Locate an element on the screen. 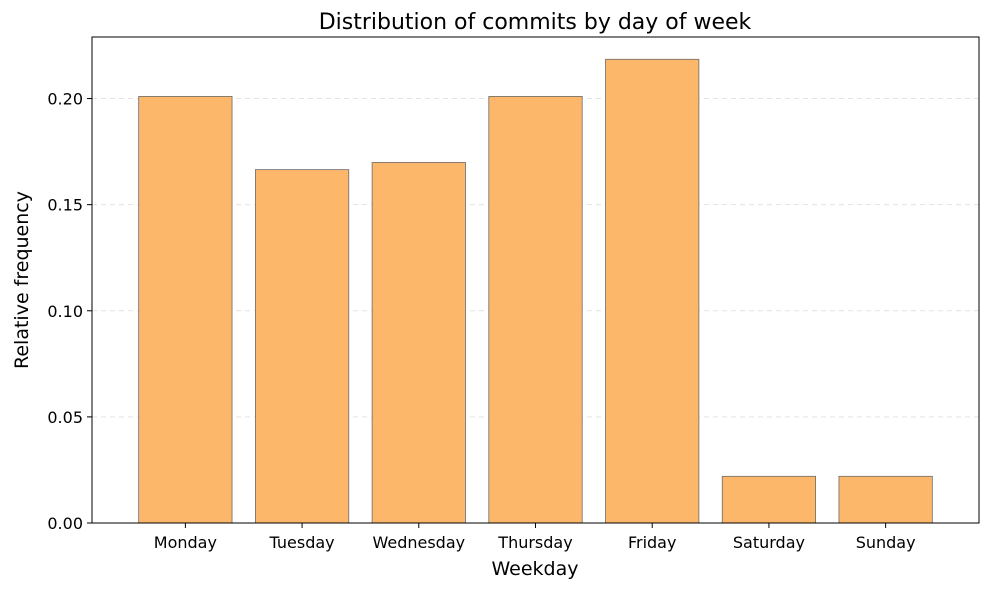 The image size is (989, 590). y-ticks: 0.00 0.05 0.10 0.15 0.20 is located at coordinates (69, 311).